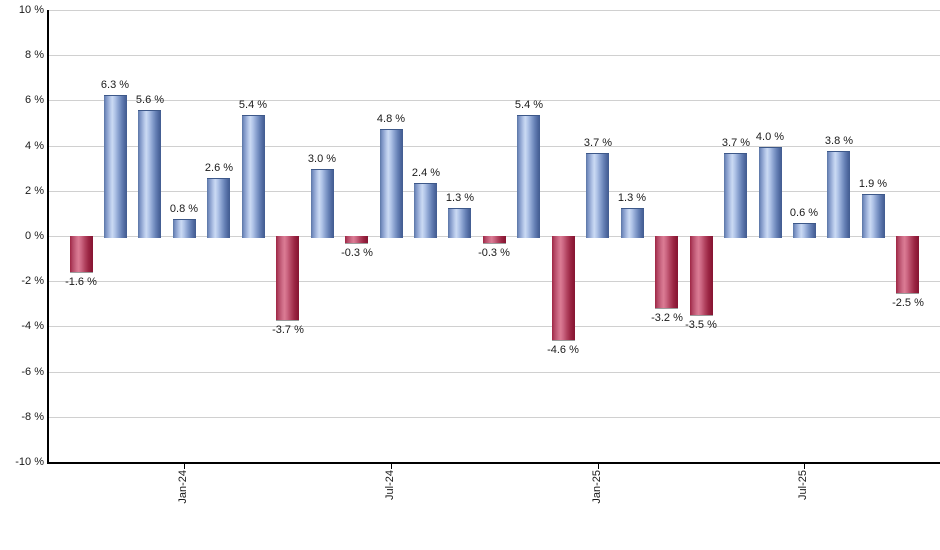  I want to click on bar-value-label: 3.0 %, so click(322, 159).